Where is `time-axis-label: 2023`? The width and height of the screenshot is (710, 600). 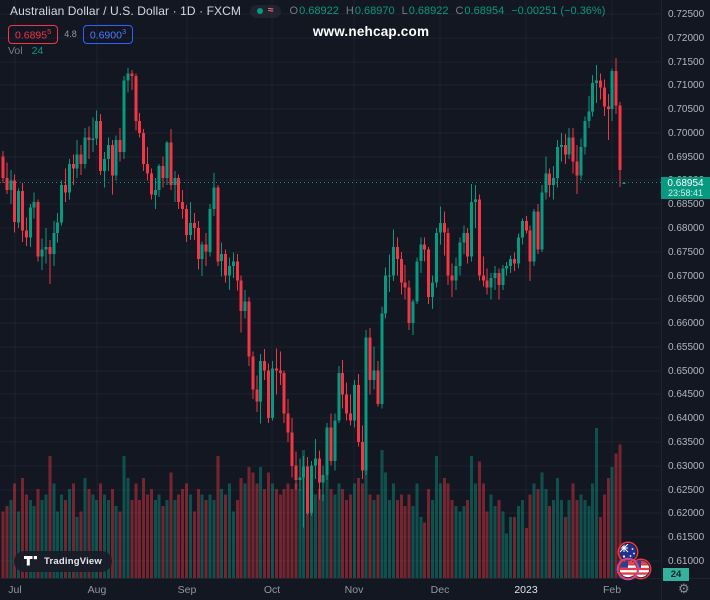
time-axis-label: 2023 is located at coordinates (526, 590).